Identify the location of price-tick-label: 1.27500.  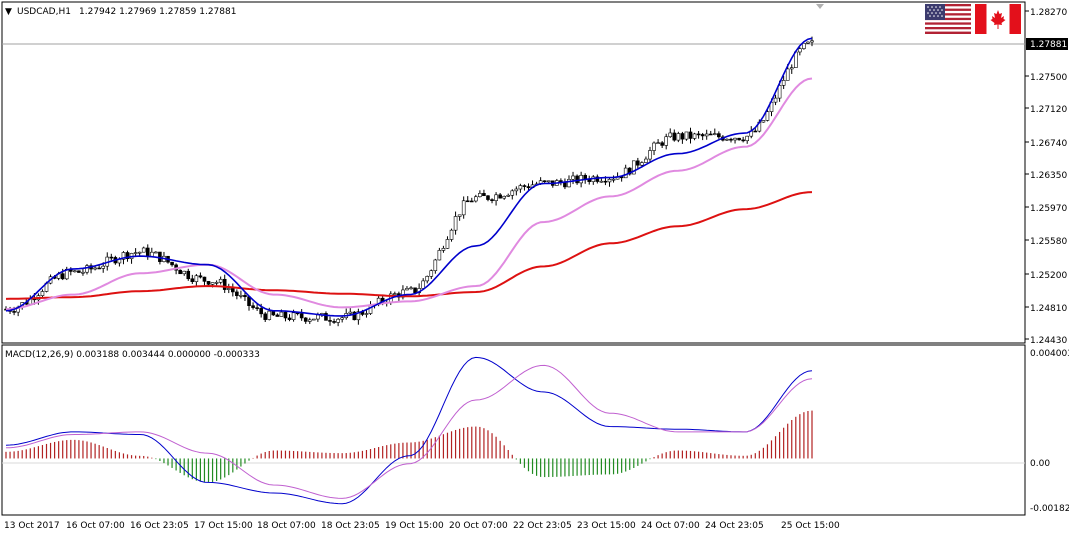
(1048, 78).